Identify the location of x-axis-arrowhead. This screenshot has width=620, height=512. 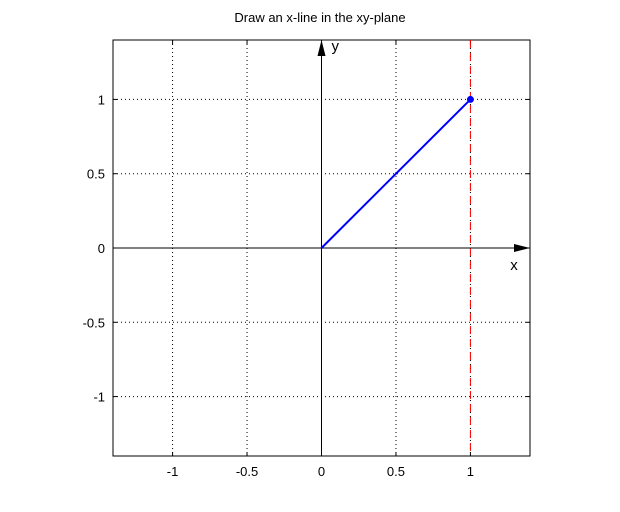
(522, 248).